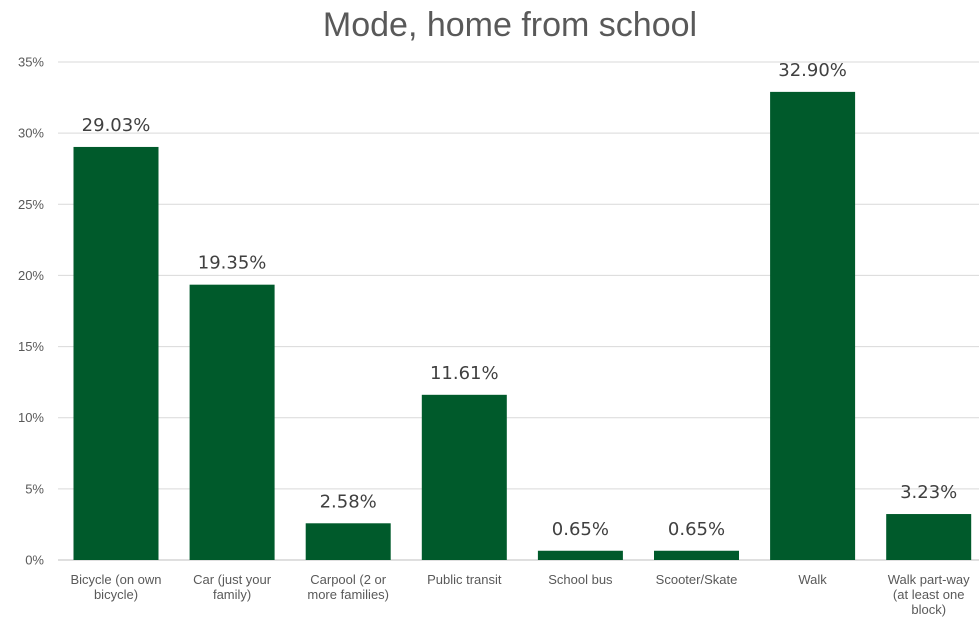 This screenshot has height=624, width=979. I want to click on chart-title: Mode, home from school, so click(510, 25).